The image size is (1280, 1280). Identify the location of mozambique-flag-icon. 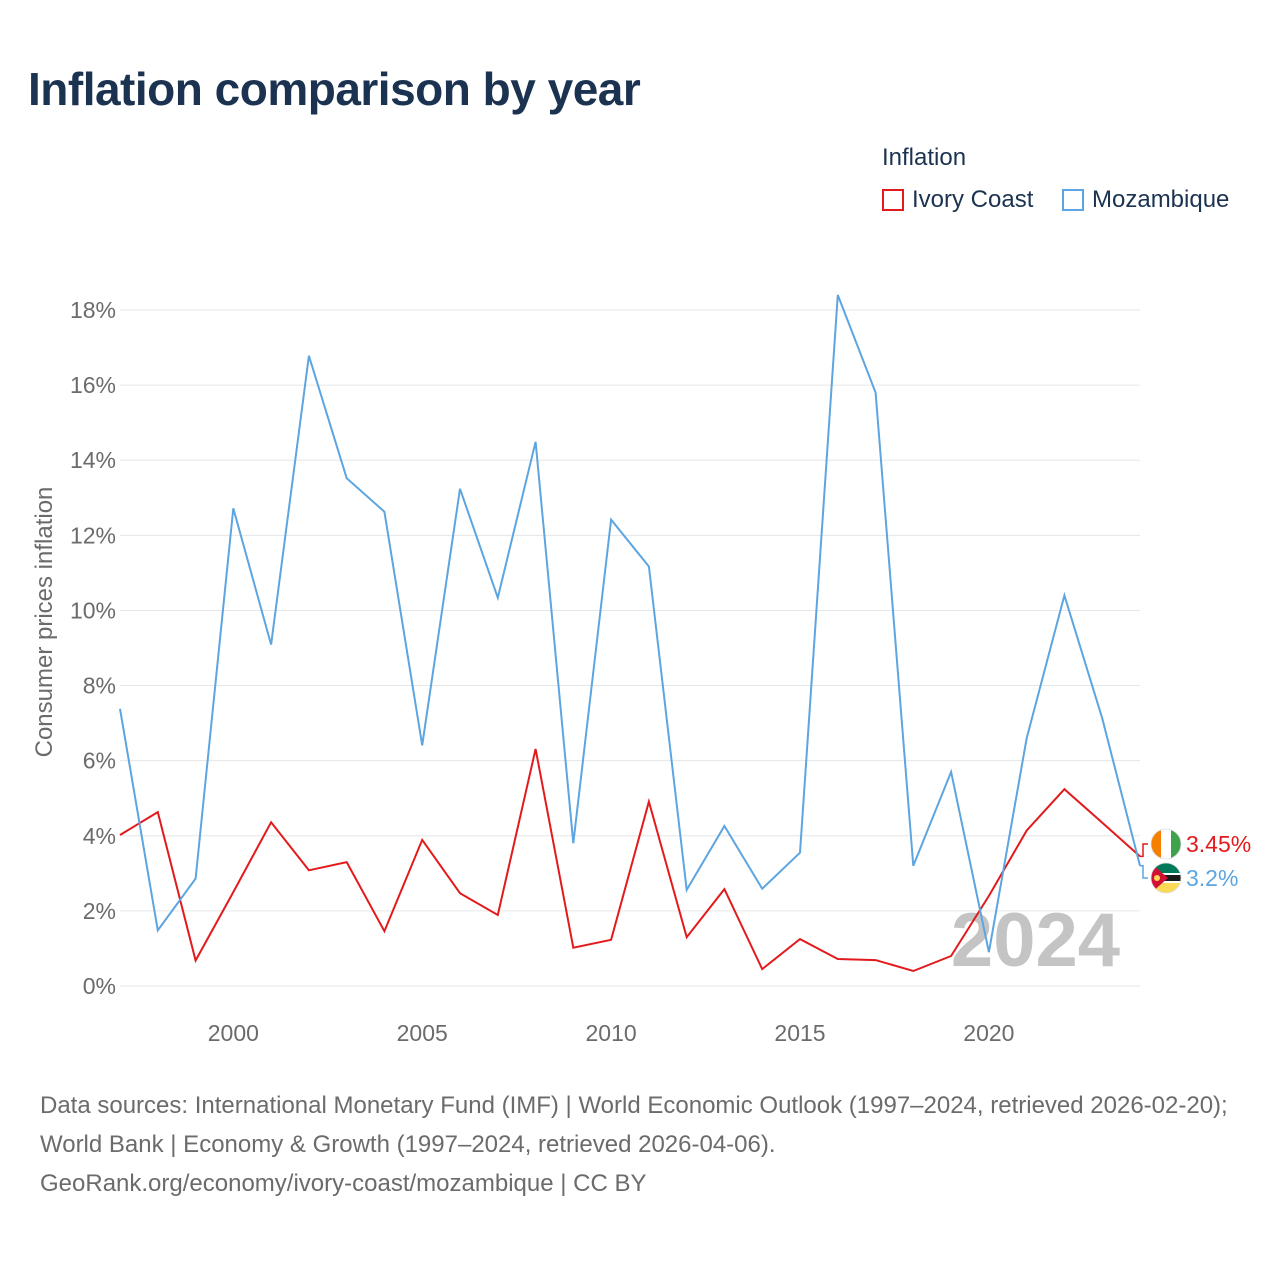
(1166, 878).